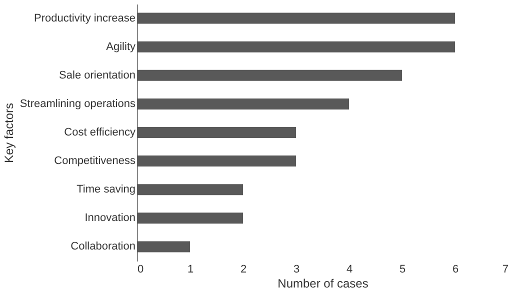 The width and height of the screenshot is (520, 293). Describe the element at coordinates (100, 132) in the screenshot. I see `y-tick-label: Cost efficiency` at that location.